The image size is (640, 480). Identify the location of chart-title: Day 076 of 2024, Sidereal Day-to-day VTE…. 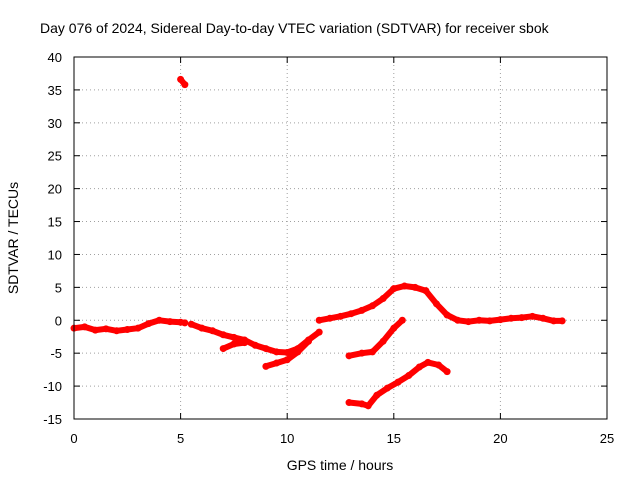
(295, 28).